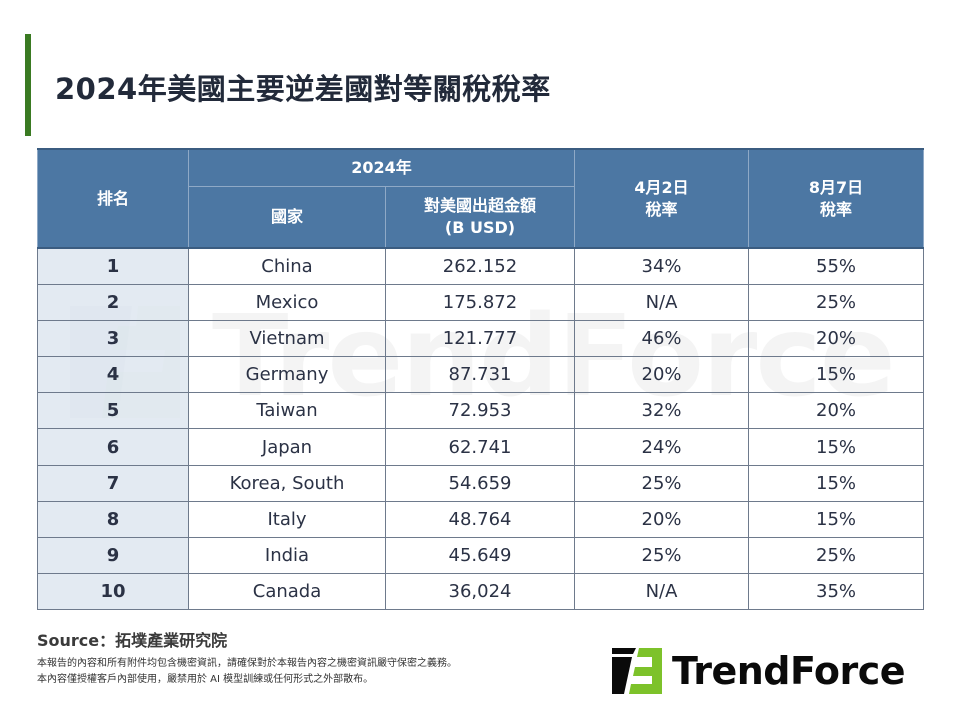 The width and height of the screenshot is (960, 720). Describe the element at coordinates (287, 555) in the screenshot. I see `cell-country: India` at that location.